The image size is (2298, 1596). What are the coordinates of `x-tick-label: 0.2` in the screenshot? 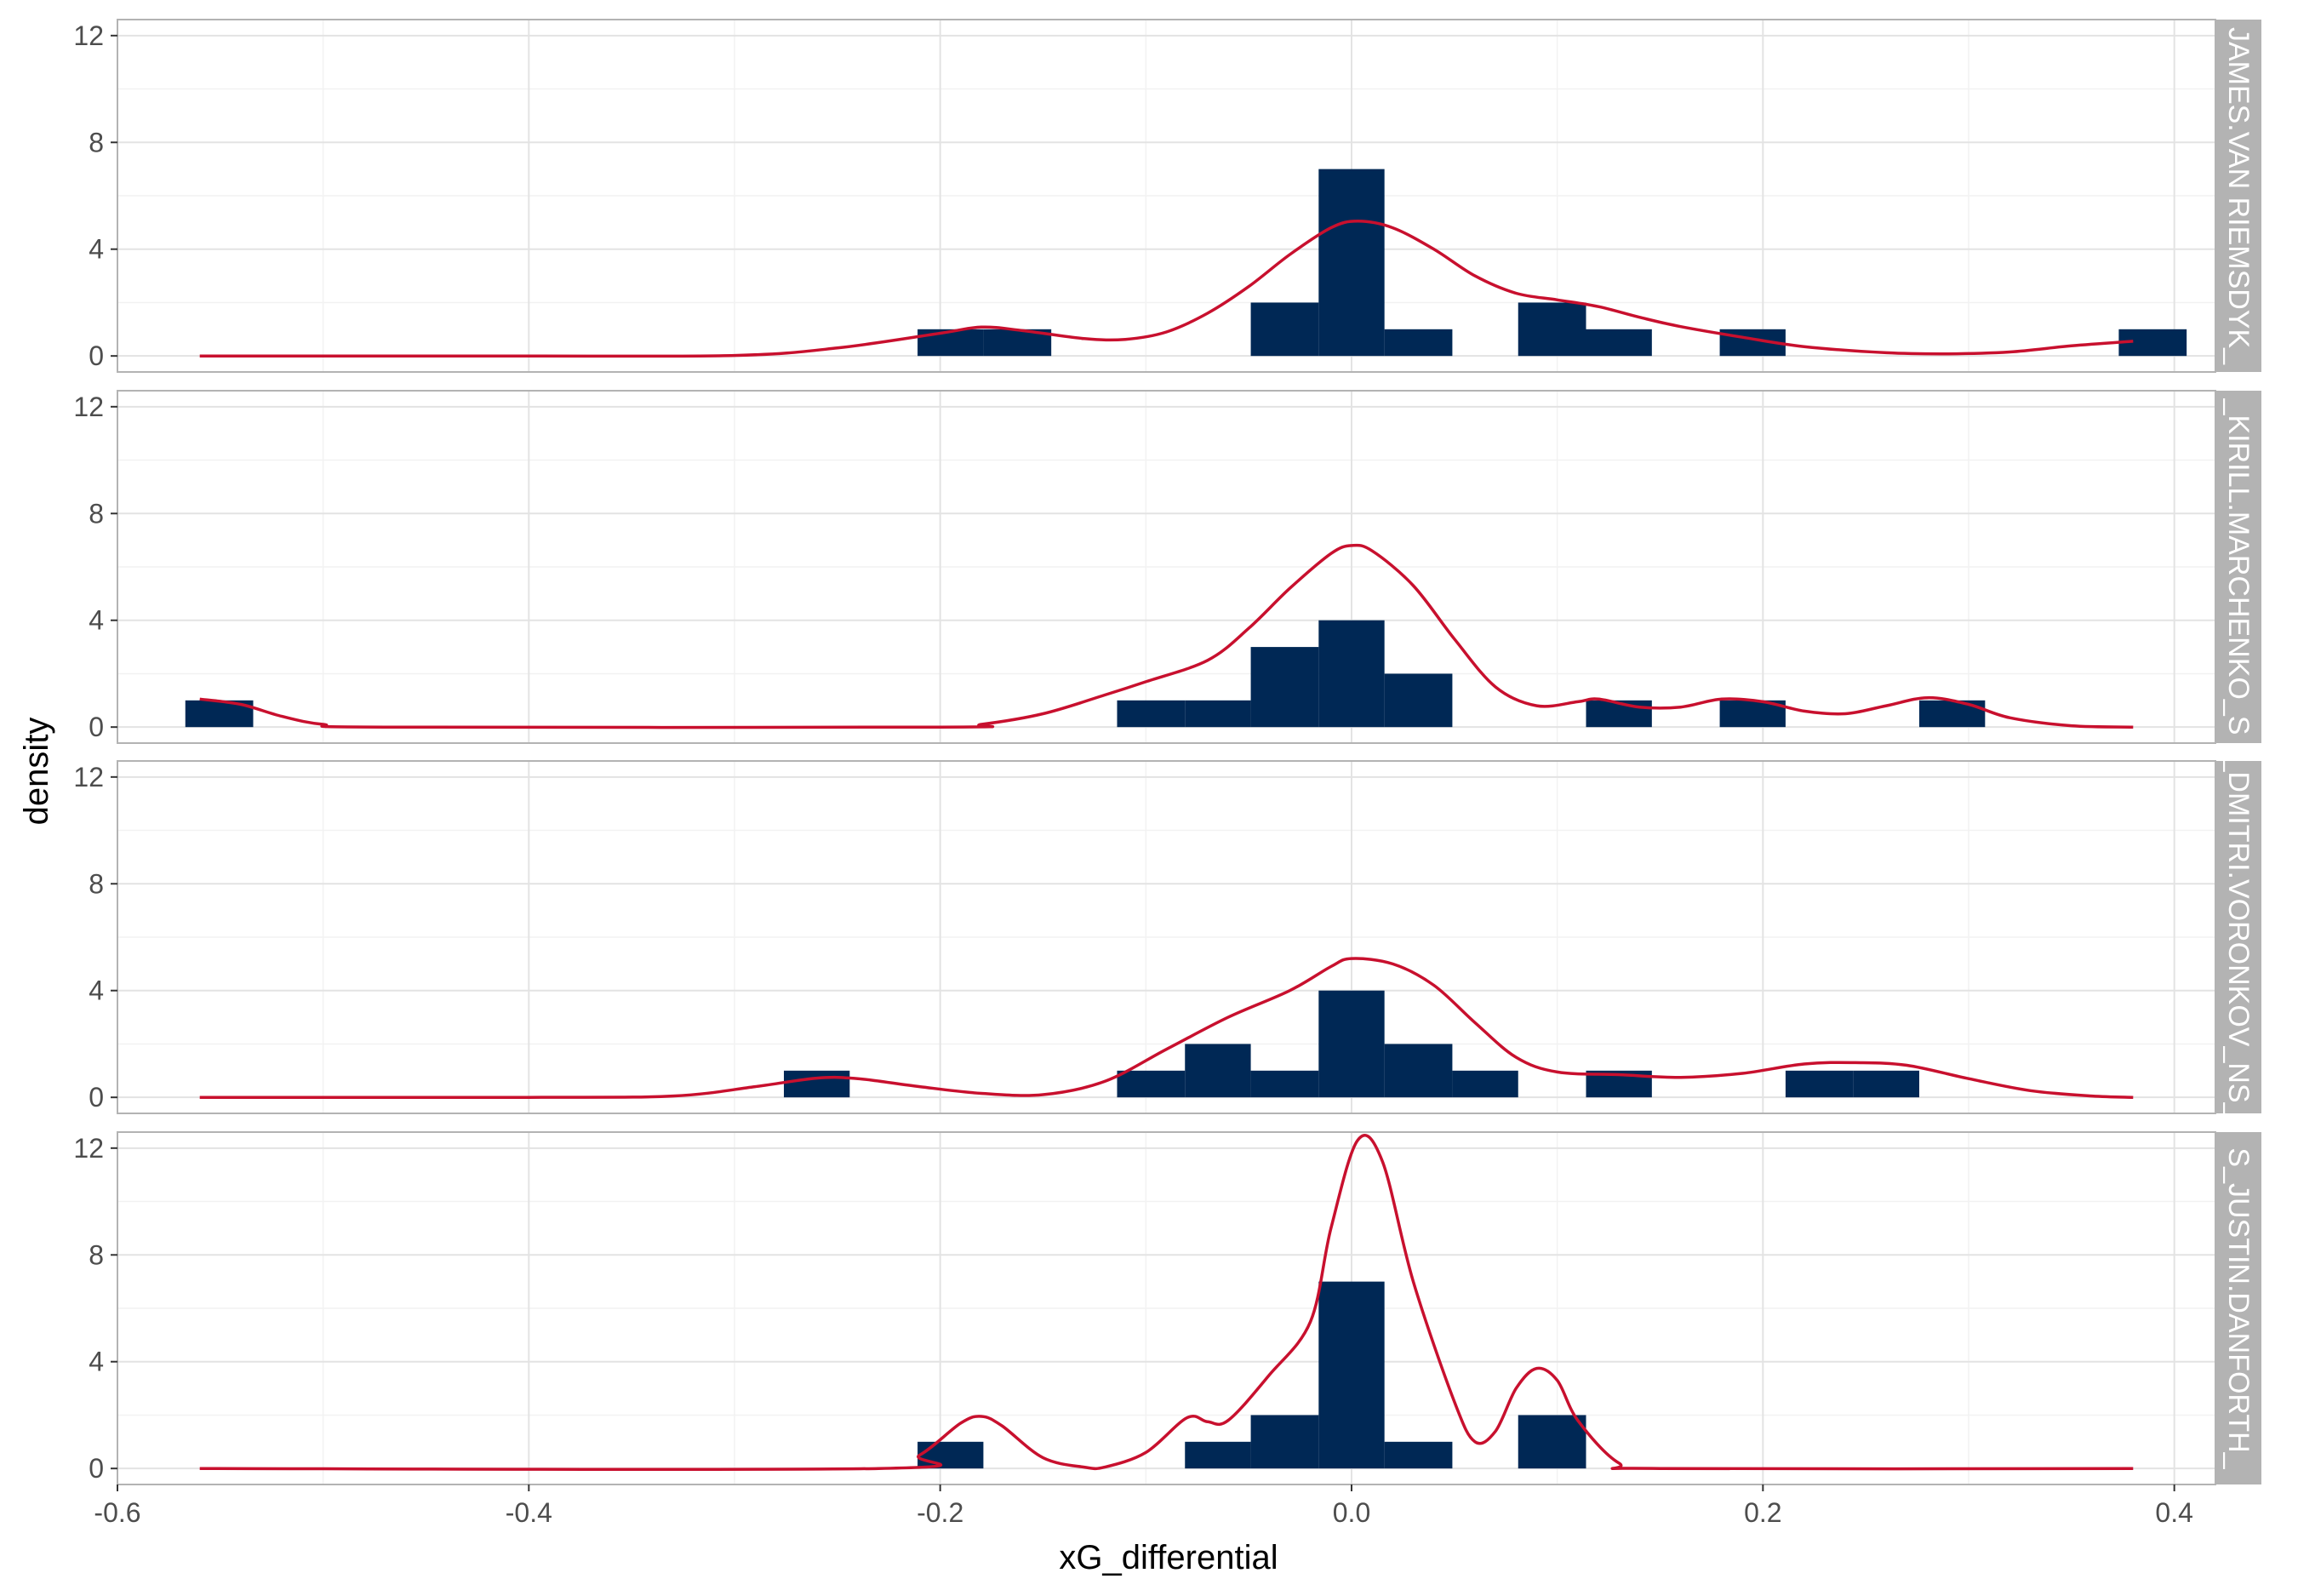 It's located at (1763, 1512).